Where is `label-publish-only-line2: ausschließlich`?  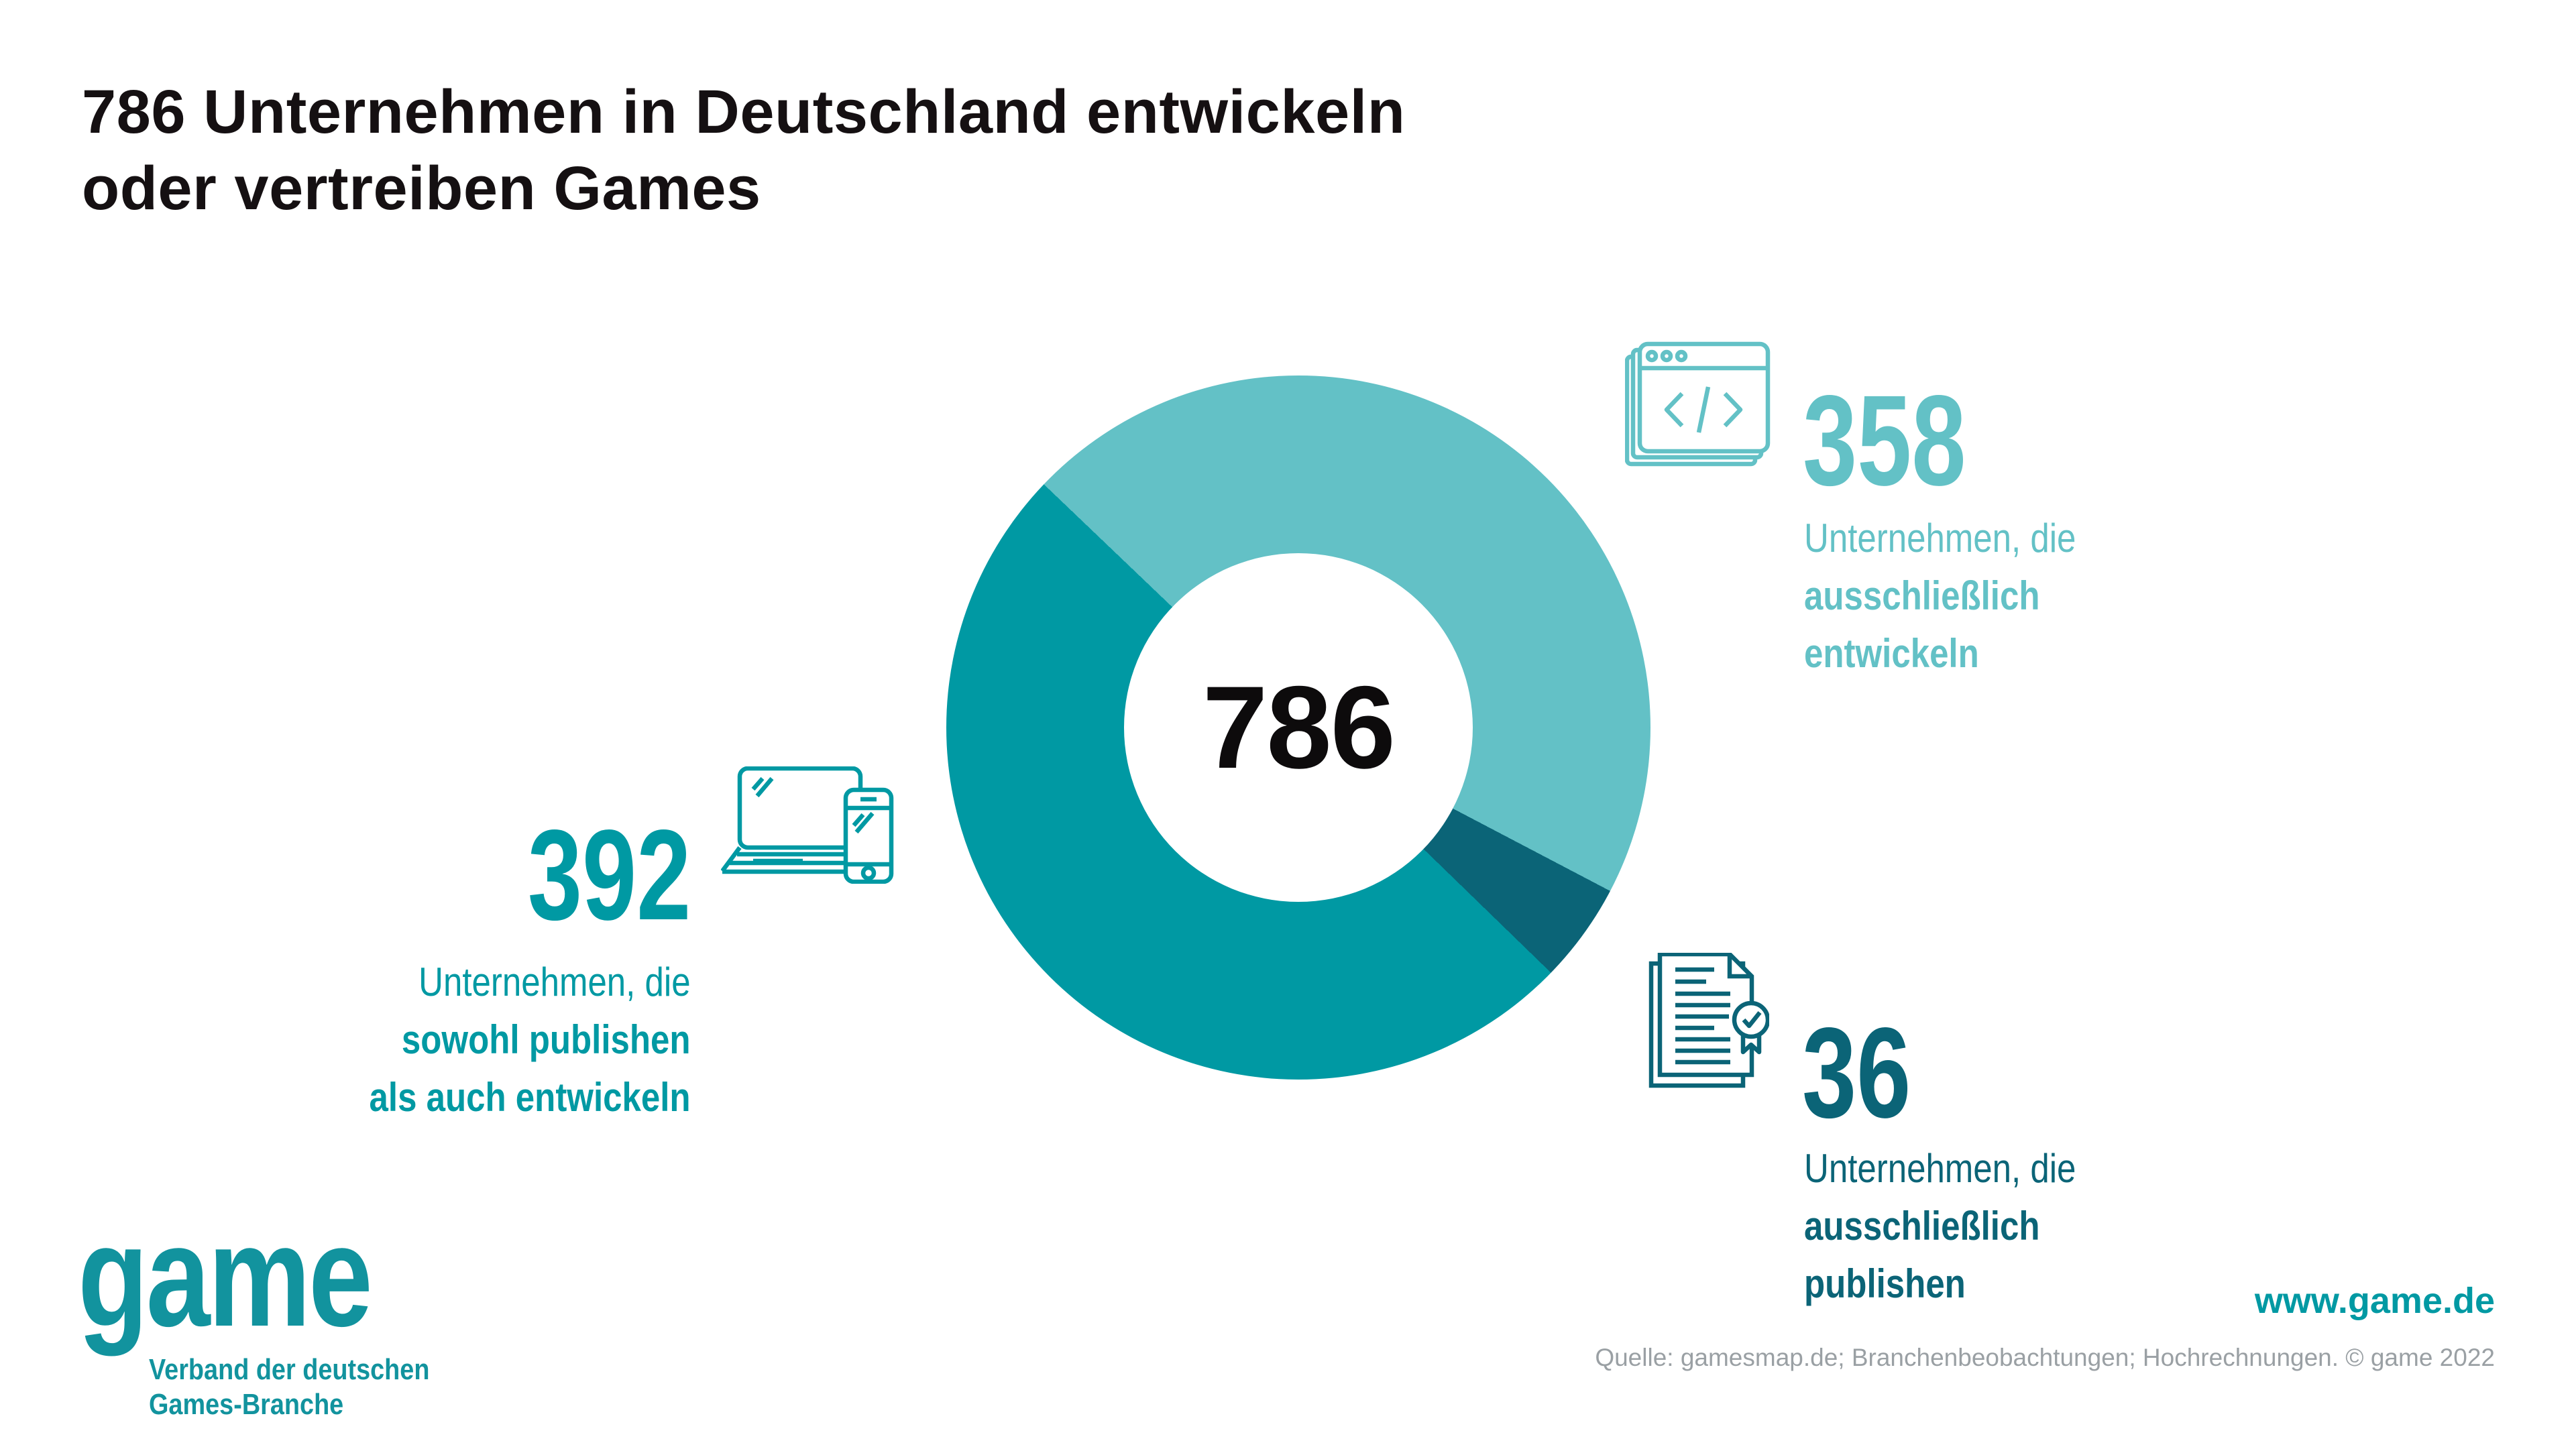
label-publish-only-line2: ausschließlich is located at coordinates (1922, 1227).